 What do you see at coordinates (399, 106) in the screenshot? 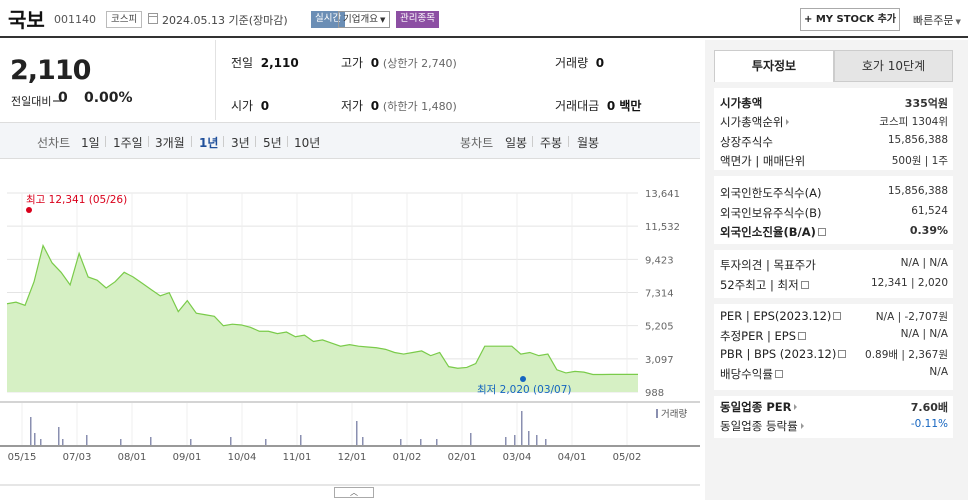
I see `low-price: 저가 0 (하한가 1,480)` at bounding box center [399, 106].